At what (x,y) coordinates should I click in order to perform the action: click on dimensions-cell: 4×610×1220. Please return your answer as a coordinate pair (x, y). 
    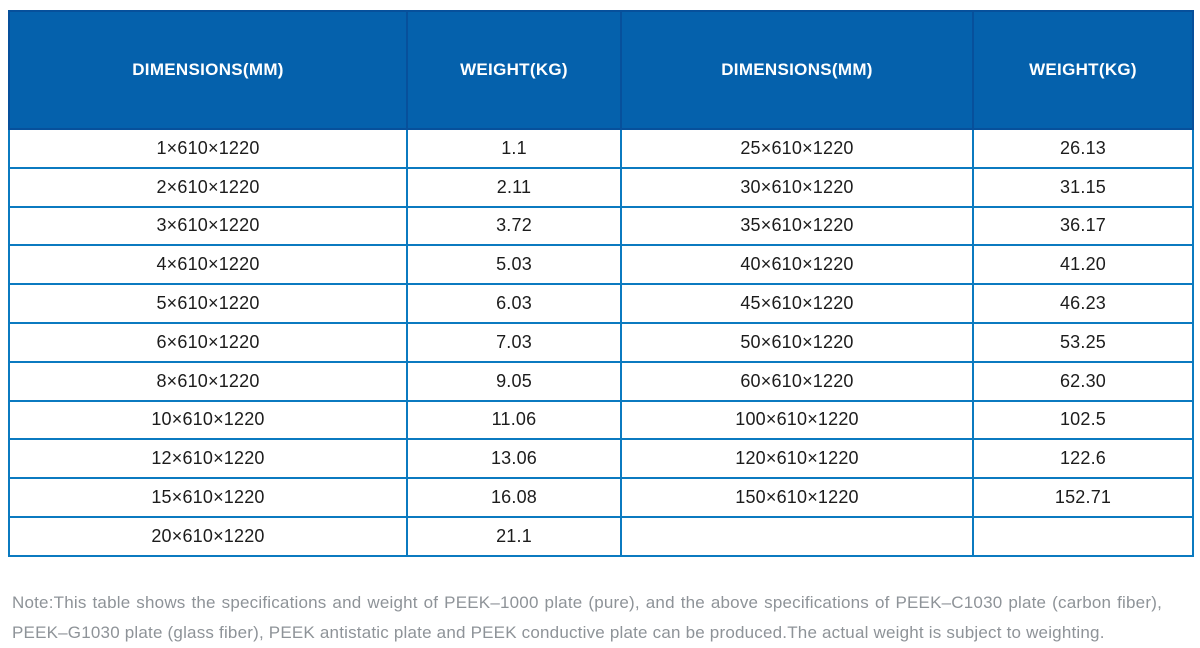
    Looking at the image, I should click on (208, 265).